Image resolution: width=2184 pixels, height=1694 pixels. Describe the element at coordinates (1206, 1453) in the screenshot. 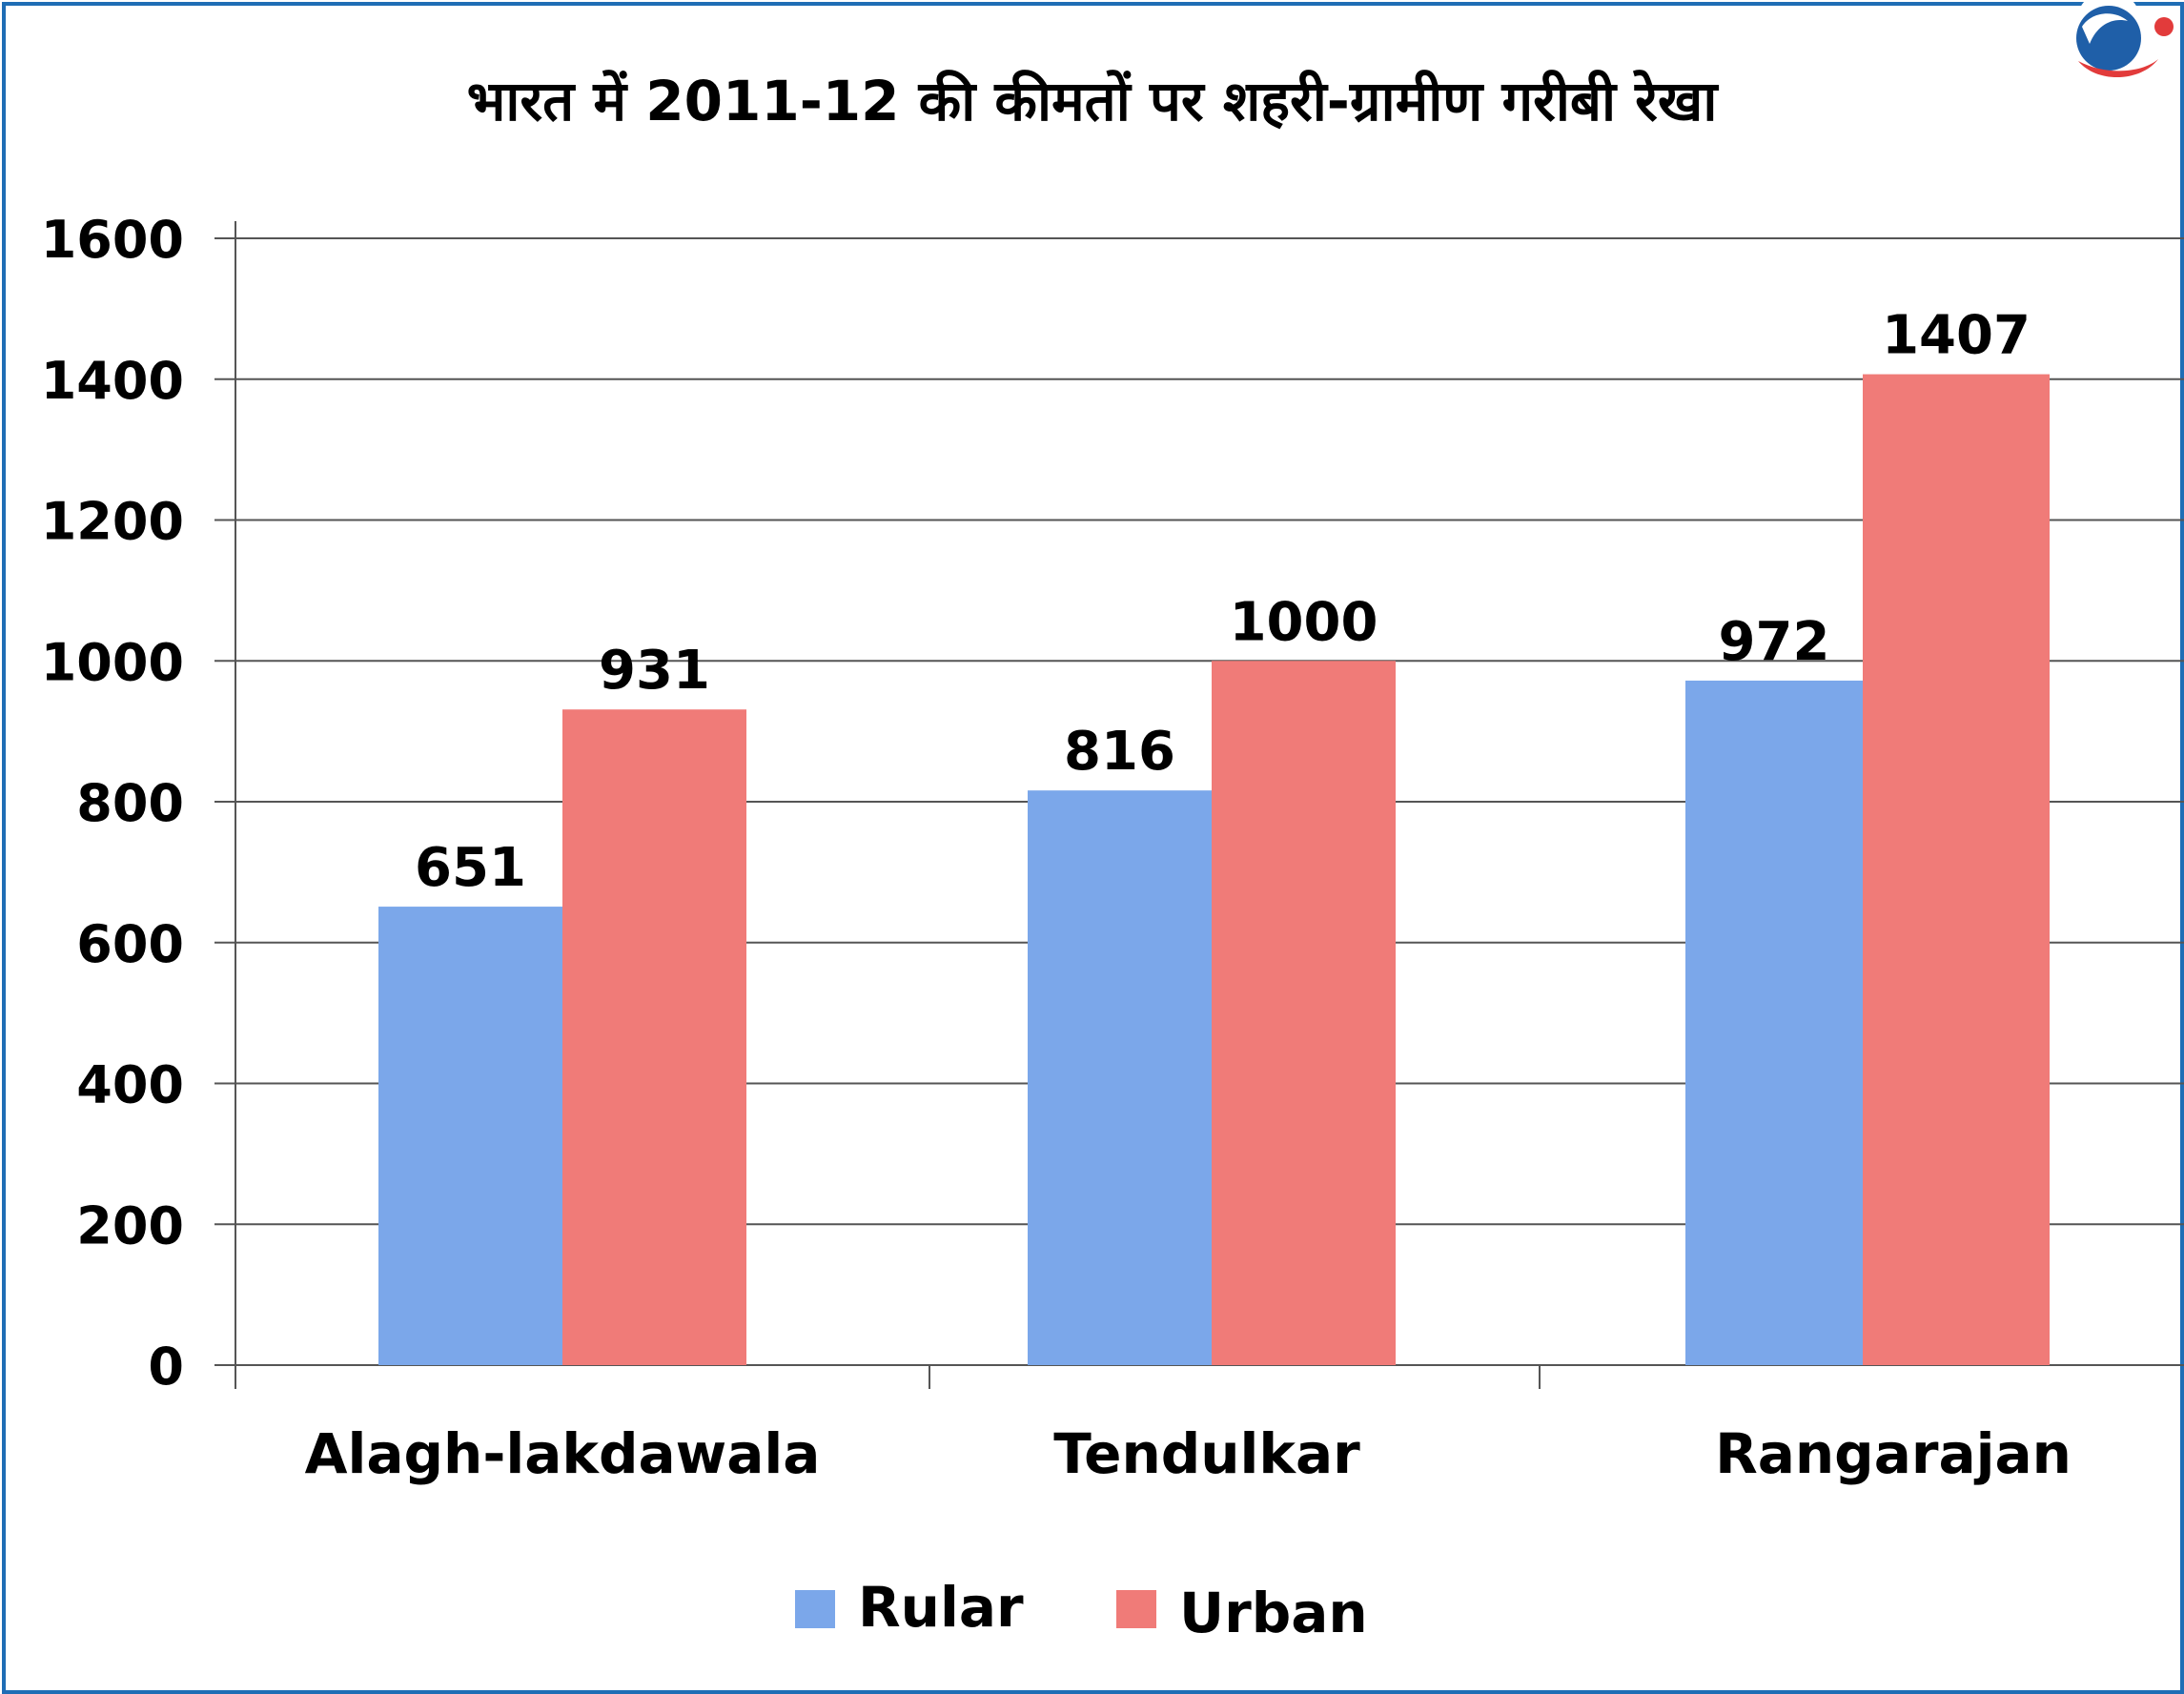

I see `x-category-label: Tendulkar` at that location.